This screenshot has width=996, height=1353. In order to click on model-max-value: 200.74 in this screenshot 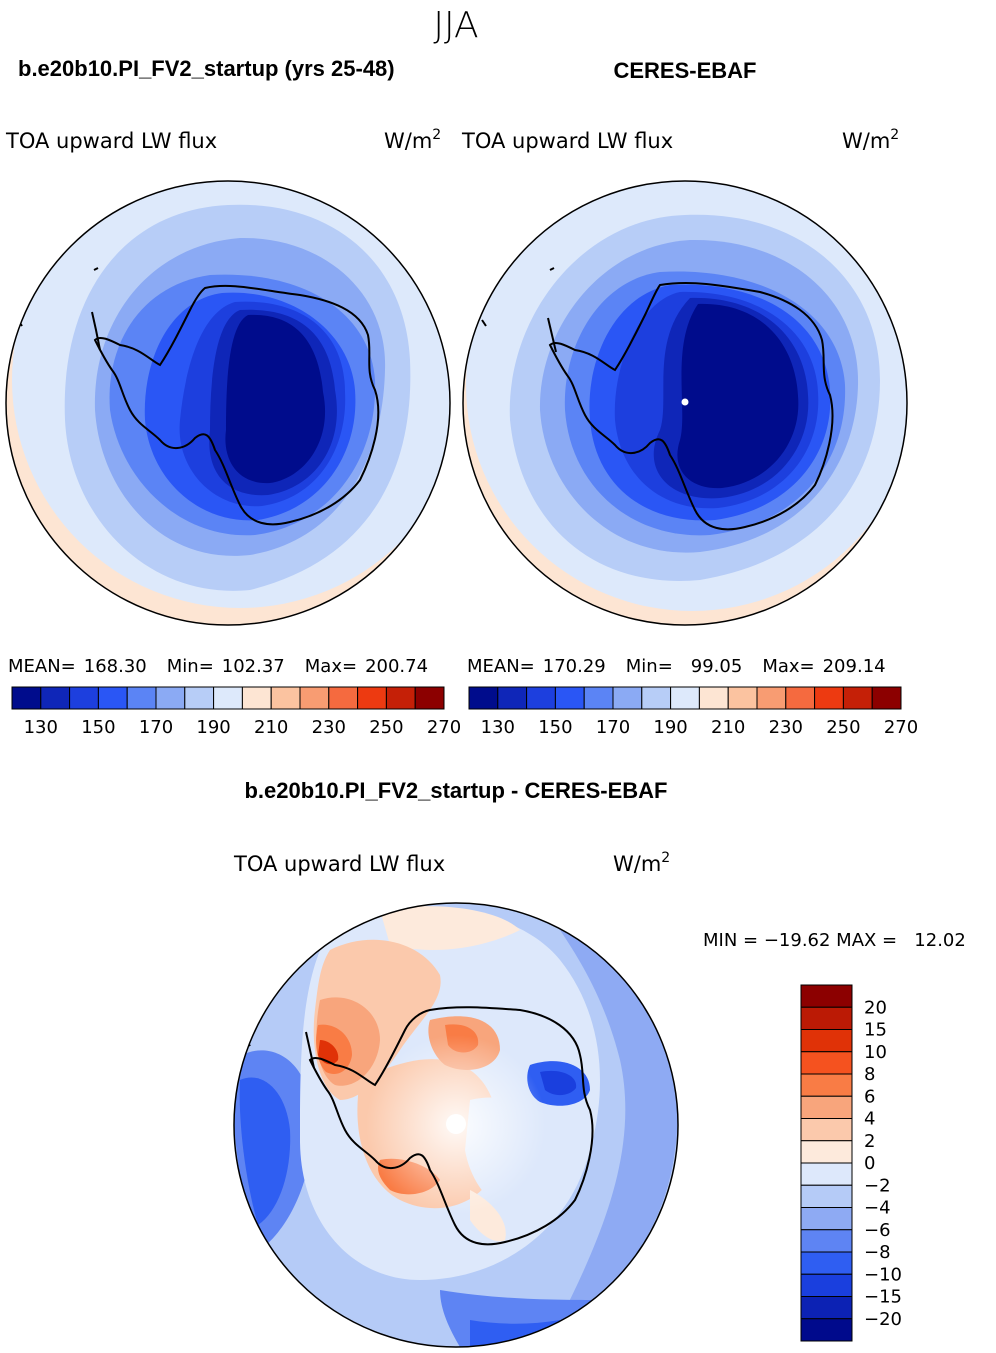, I will do `click(396, 666)`.